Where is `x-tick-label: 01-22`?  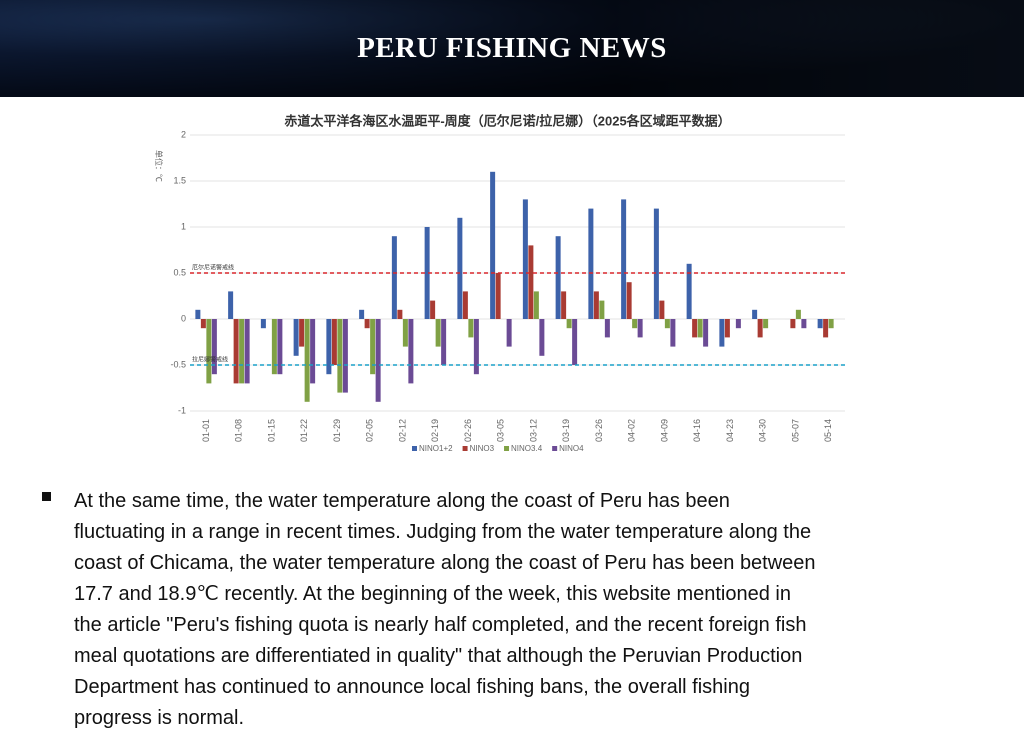
x-tick-label: 01-22 is located at coordinates (304, 430).